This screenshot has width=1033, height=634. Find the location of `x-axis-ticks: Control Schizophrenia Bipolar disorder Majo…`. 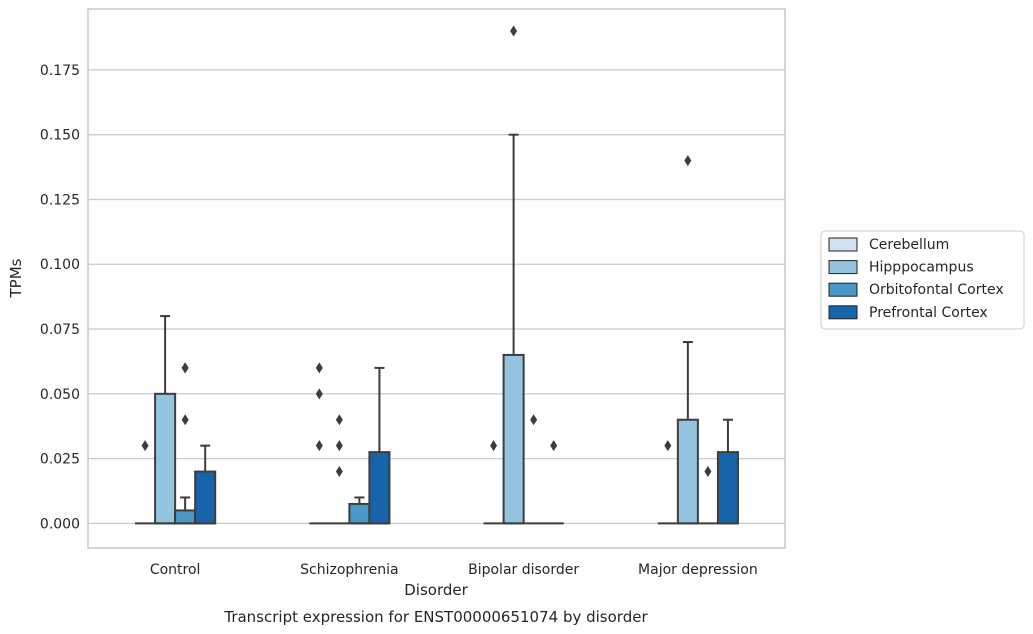

x-axis-ticks: Control Schizophrenia Bipolar disorder Majo… is located at coordinates (454, 570).